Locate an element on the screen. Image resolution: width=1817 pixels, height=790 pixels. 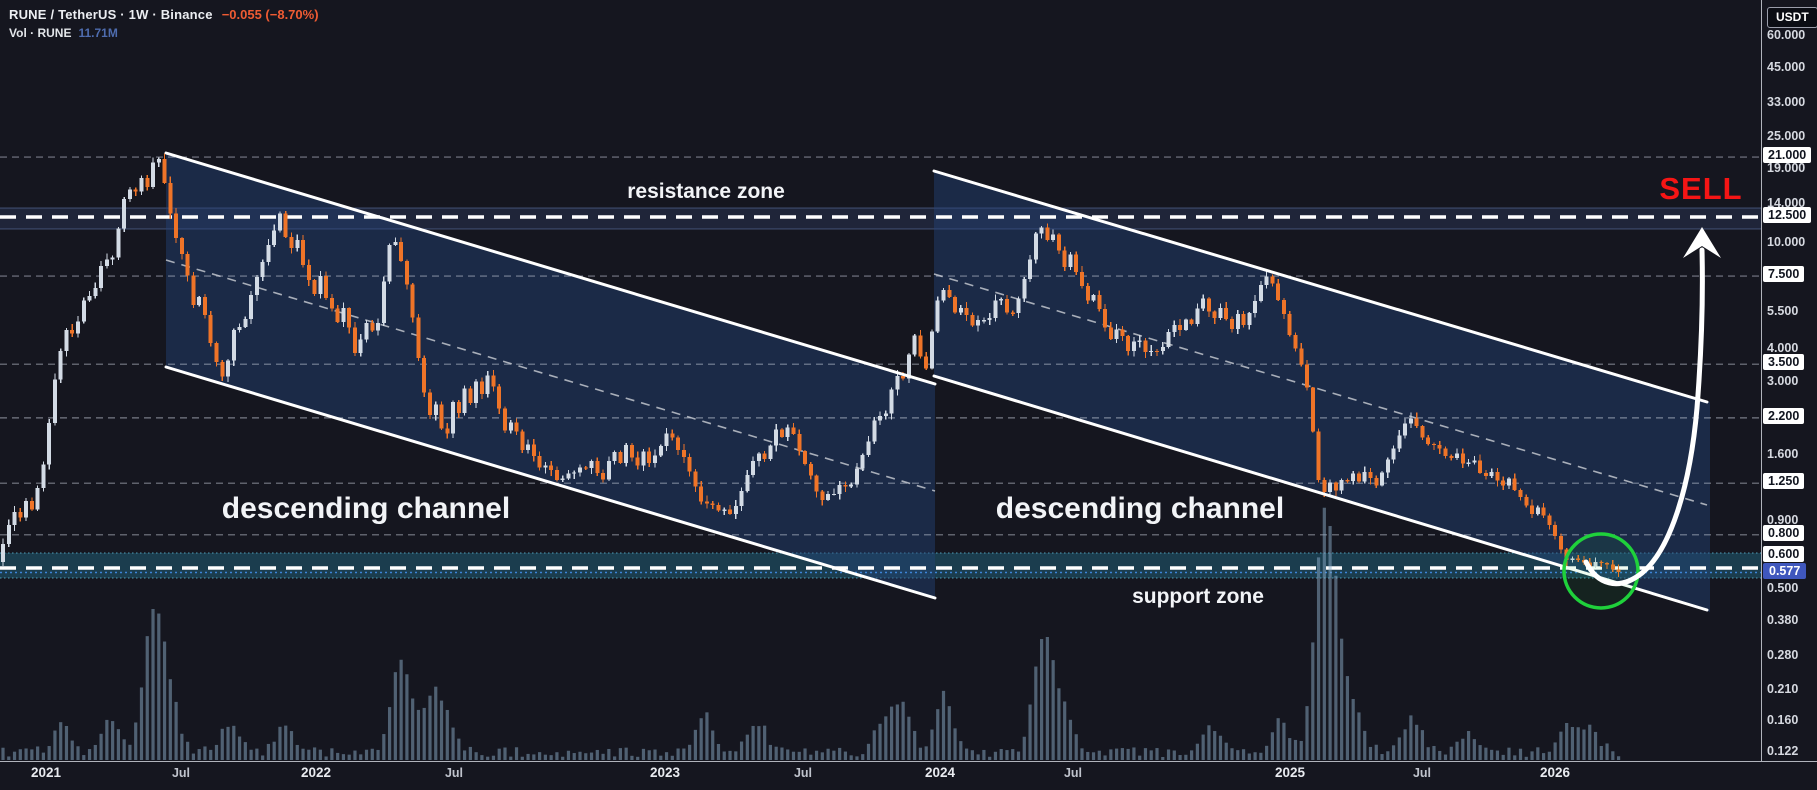
time-label-year: 2025 is located at coordinates (1290, 772).